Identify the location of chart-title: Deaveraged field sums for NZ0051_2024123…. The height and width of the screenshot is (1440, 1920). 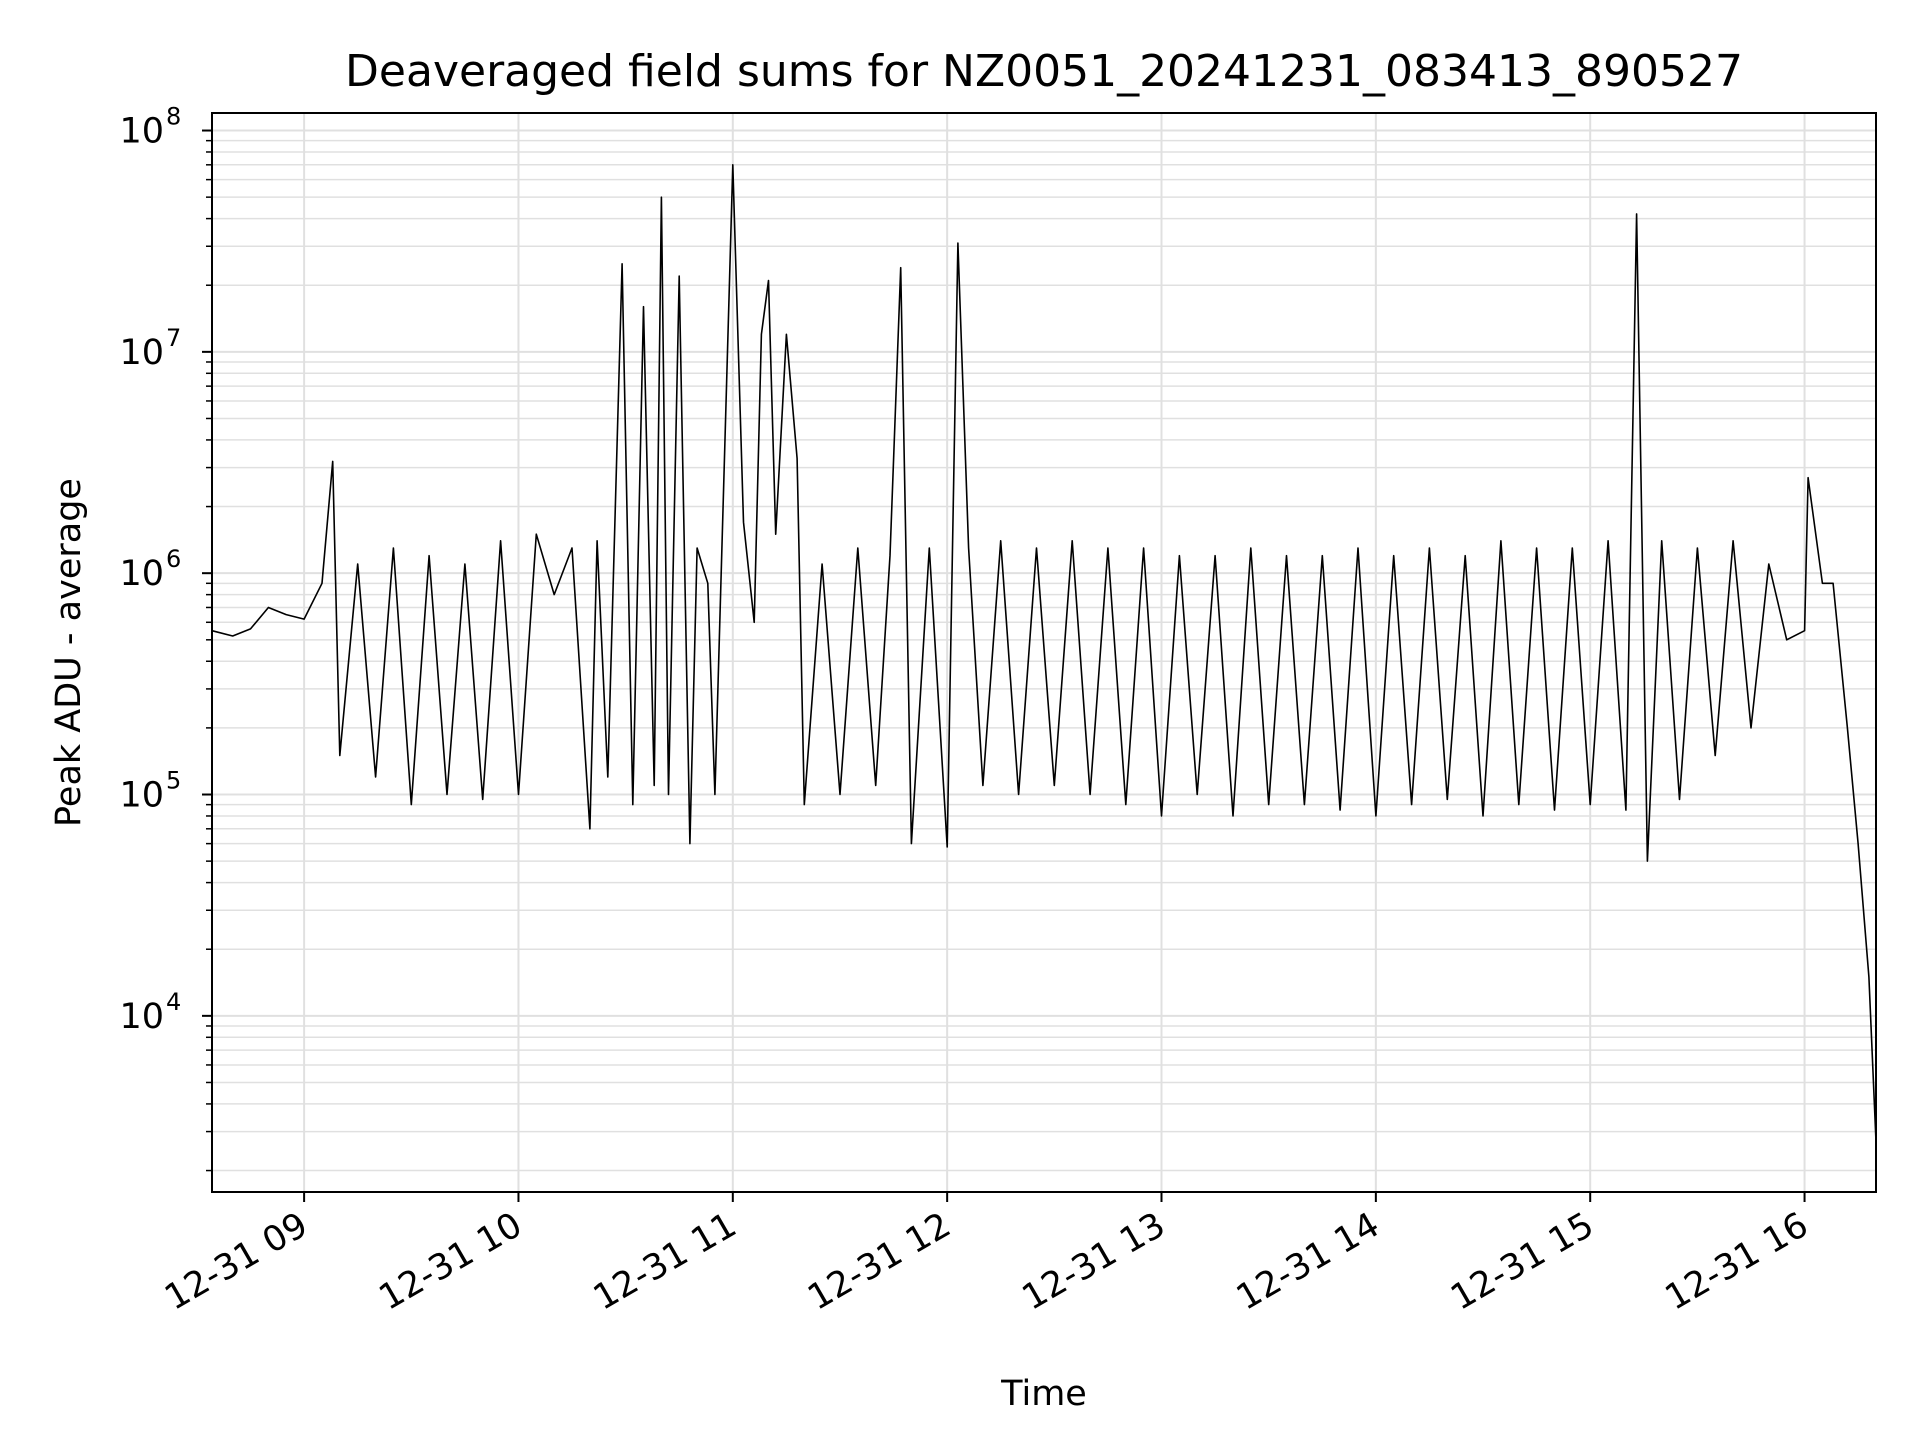
(1044, 71).